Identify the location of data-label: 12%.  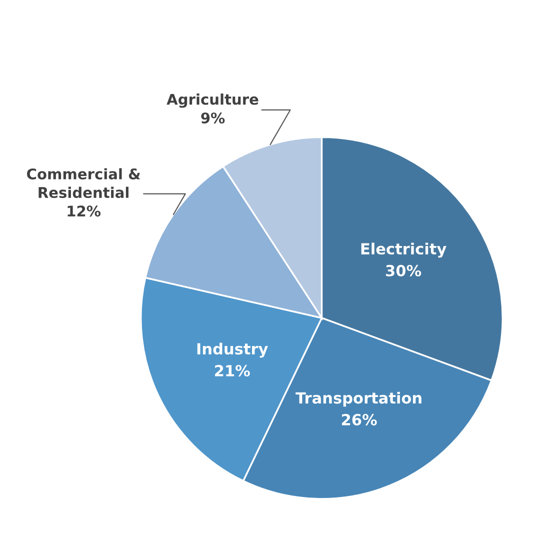
(84, 211).